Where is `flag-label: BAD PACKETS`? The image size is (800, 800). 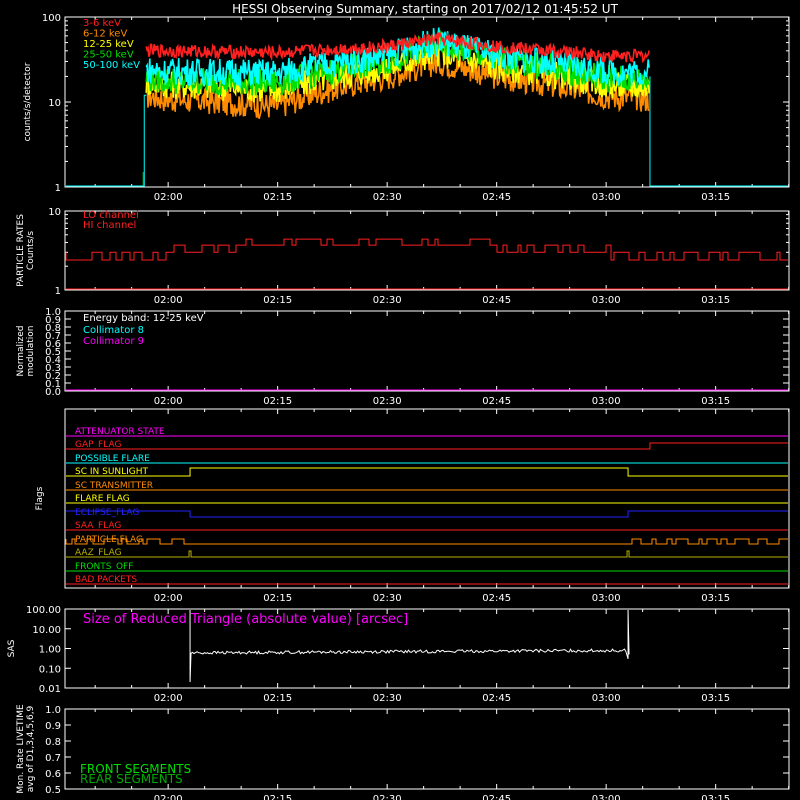
flag-label: BAD PACKETS is located at coordinates (106, 580).